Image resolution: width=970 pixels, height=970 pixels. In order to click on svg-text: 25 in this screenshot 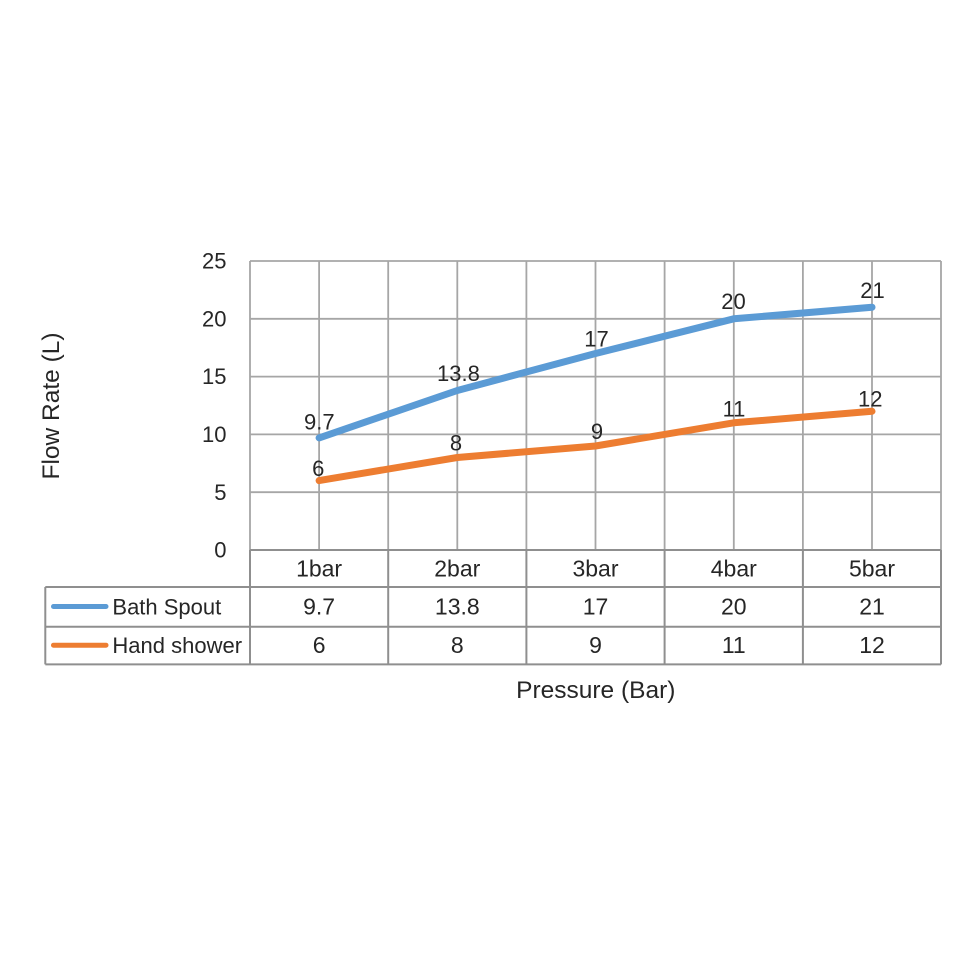, I will do `click(214, 261)`.